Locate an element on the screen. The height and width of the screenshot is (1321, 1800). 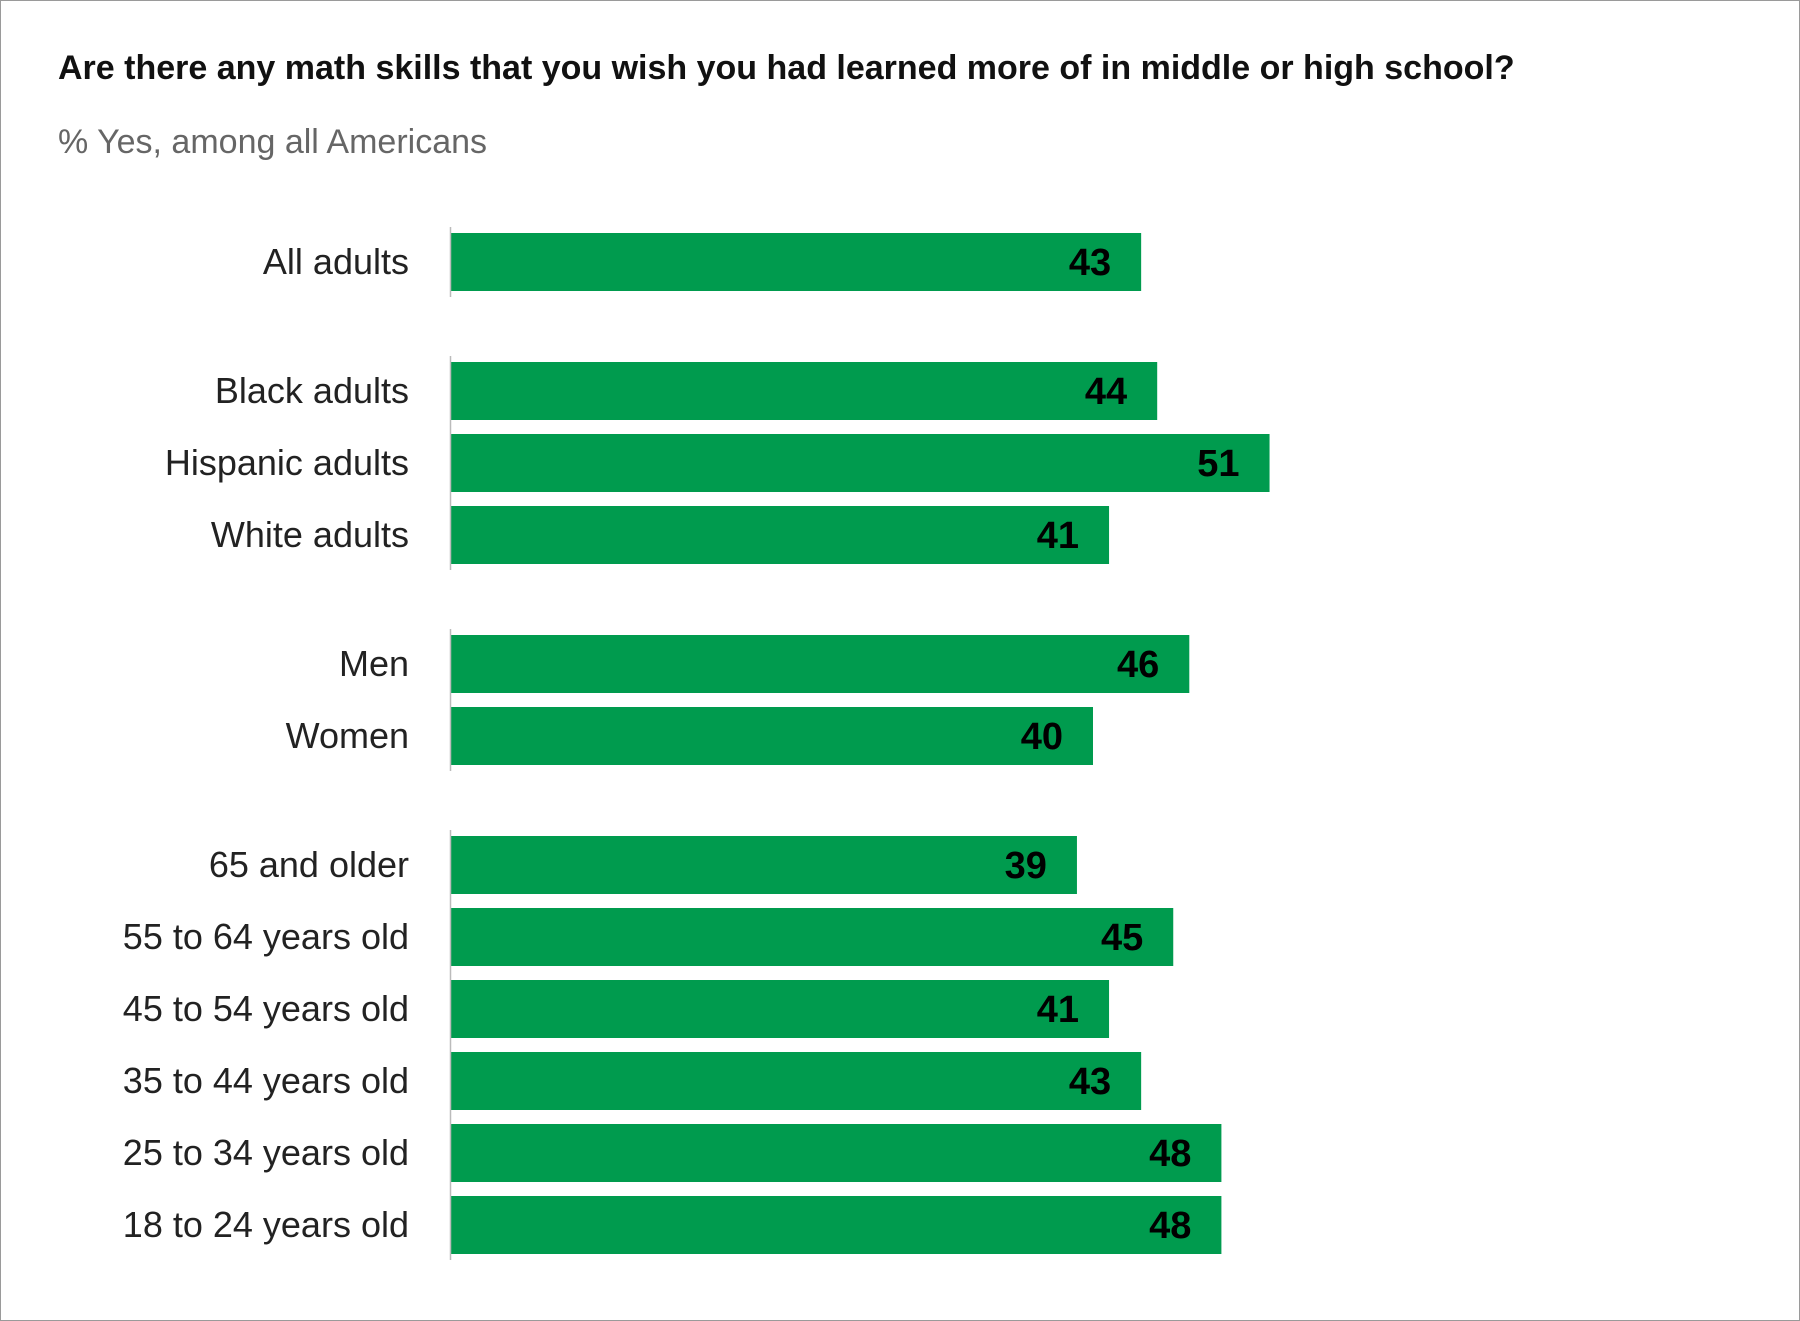
chart-subtitle: % Yes, among all Americans is located at coordinates (273, 142).